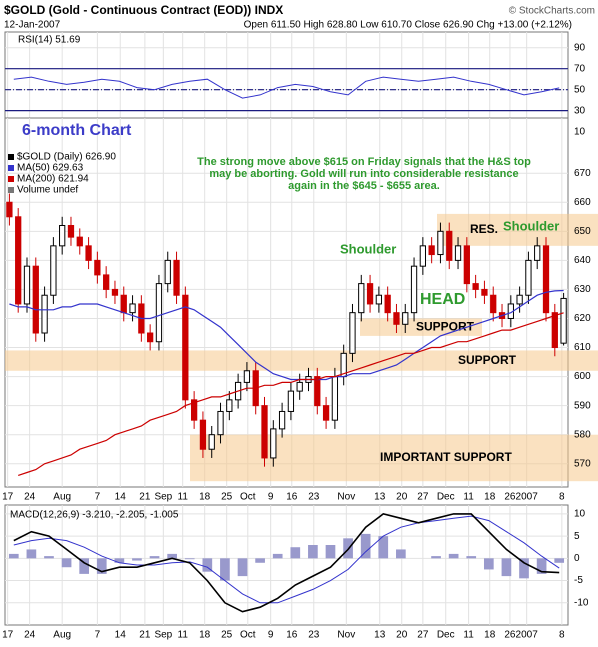 This screenshot has height=647, width=598. What do you see at coordinates (490, 635) in the screenshot?
I see `x-tick-label: 18` at bounding box center [490, 635].